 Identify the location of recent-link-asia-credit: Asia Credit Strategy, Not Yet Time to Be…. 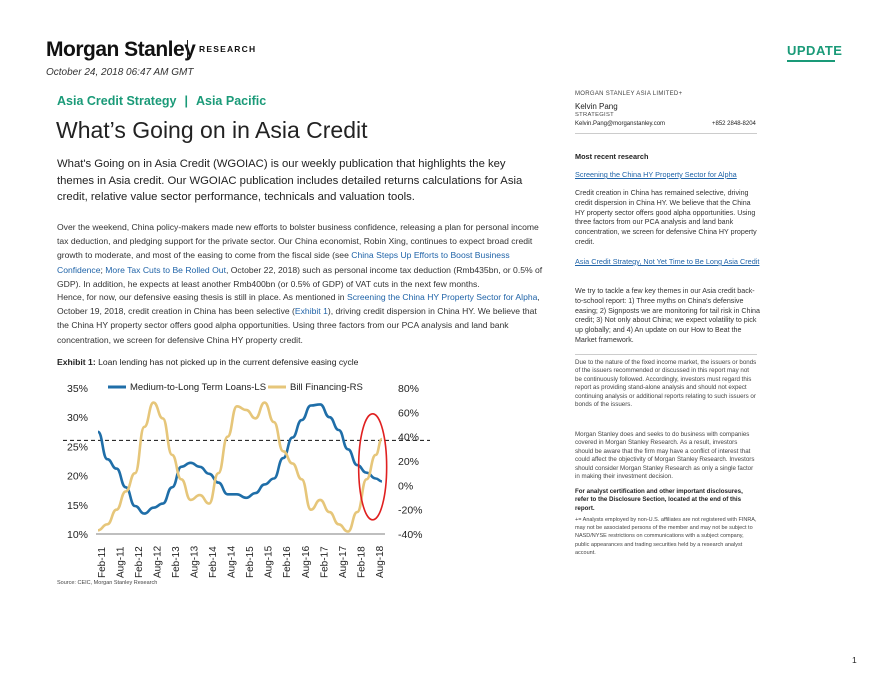
(667, 261).